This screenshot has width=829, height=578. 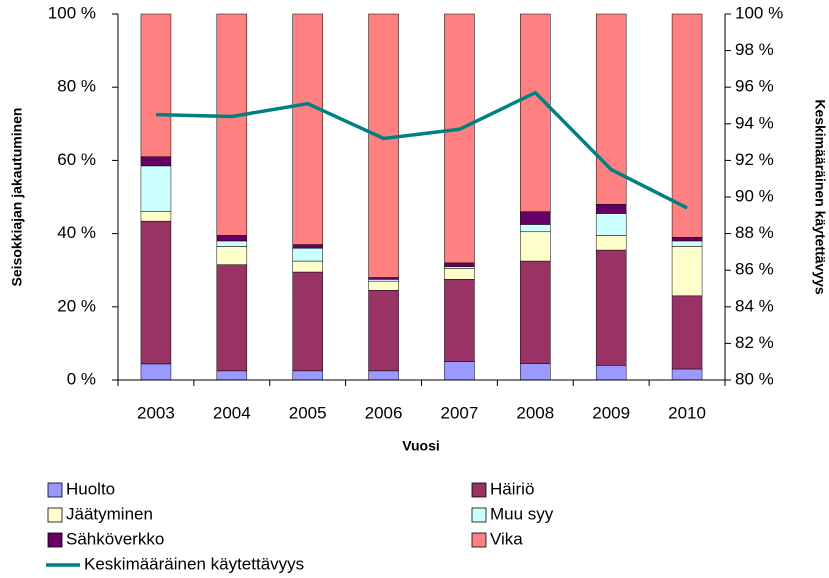 What do you see at coordinates (109, 513) in the screenshot?
I see `legend-label: Jäätyminen` at bounding box center [109, 513].